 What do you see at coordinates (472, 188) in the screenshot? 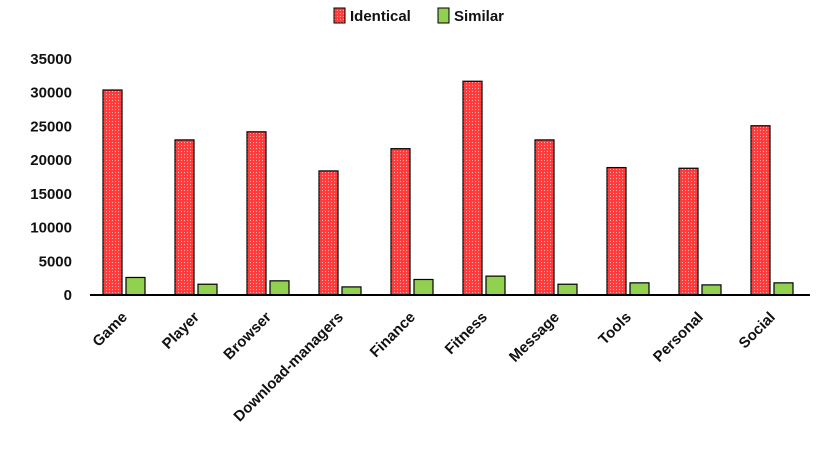
I see `bar-identical-fitness` at bounding box center [472, 188].